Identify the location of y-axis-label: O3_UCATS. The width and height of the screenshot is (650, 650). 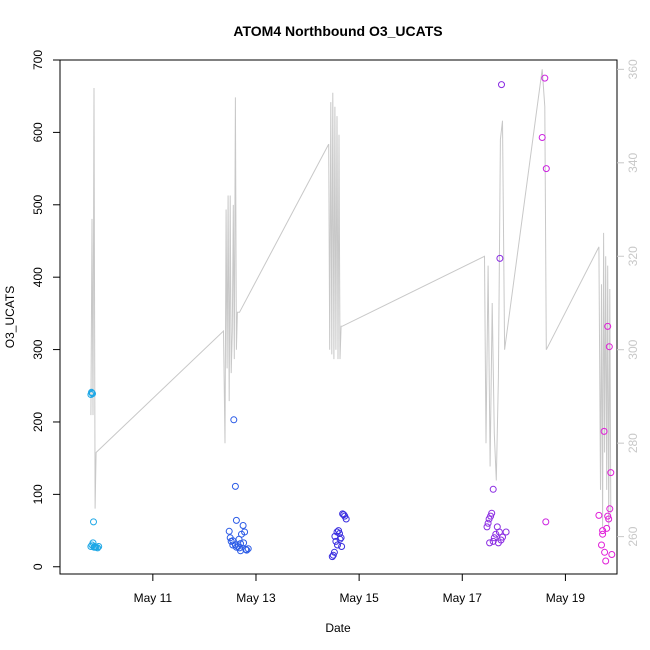
(10, 317).